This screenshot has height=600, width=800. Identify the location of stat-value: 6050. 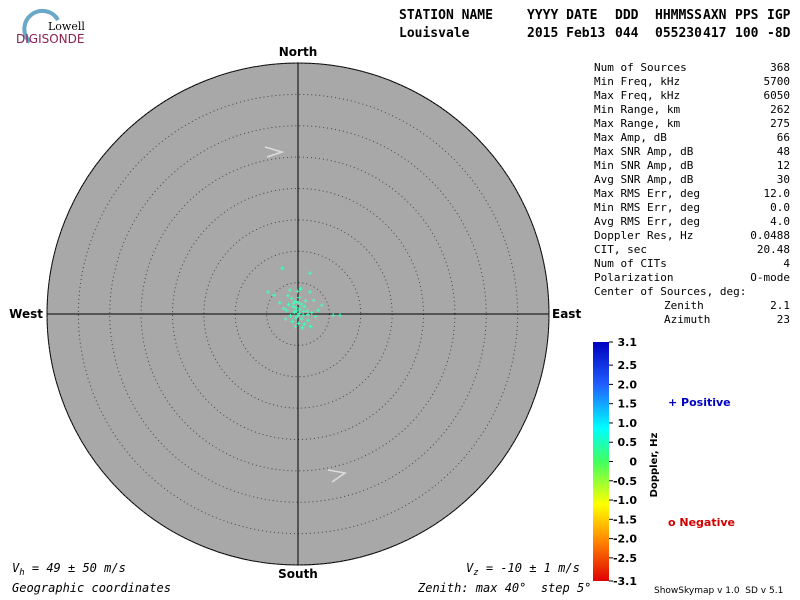
(777, 95).